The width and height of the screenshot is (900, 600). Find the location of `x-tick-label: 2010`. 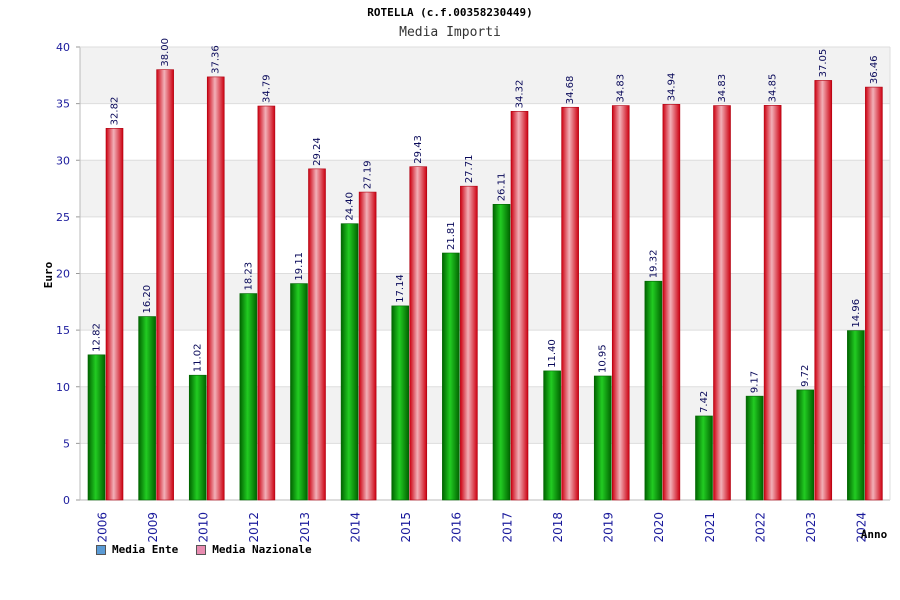

x-tick-label: 2010 is located at coordinates (204, 527).